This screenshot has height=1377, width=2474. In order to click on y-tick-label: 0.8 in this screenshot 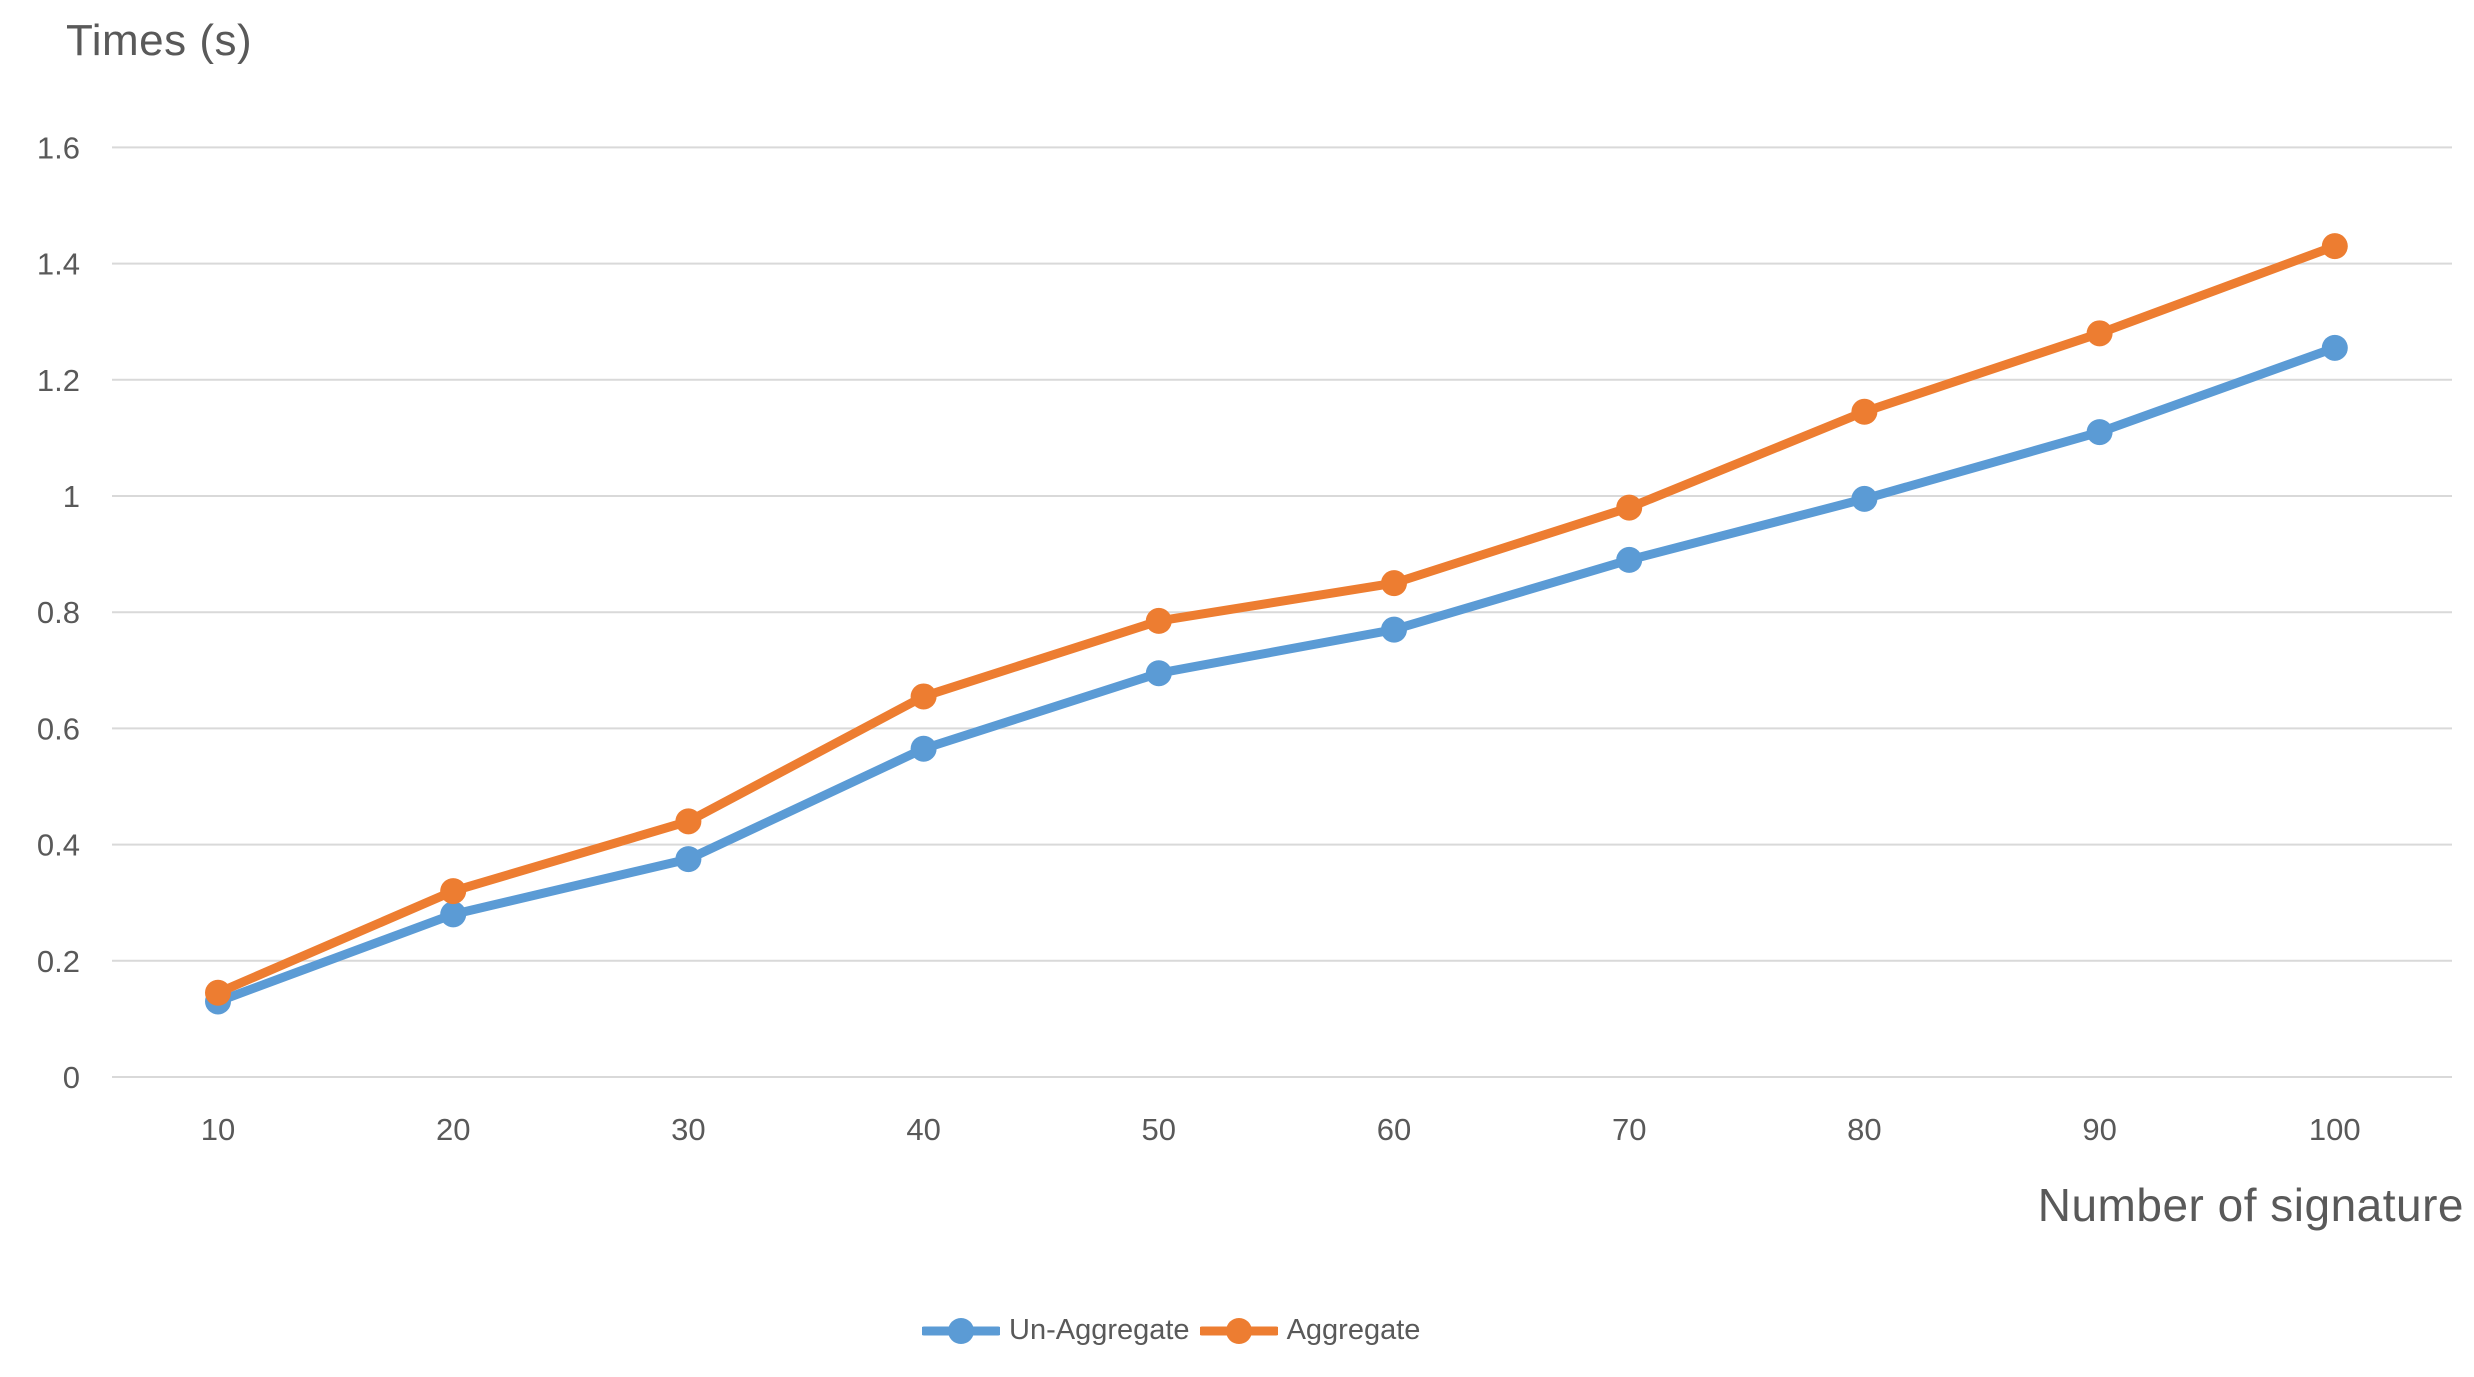, I will do `click(58, 612)`.